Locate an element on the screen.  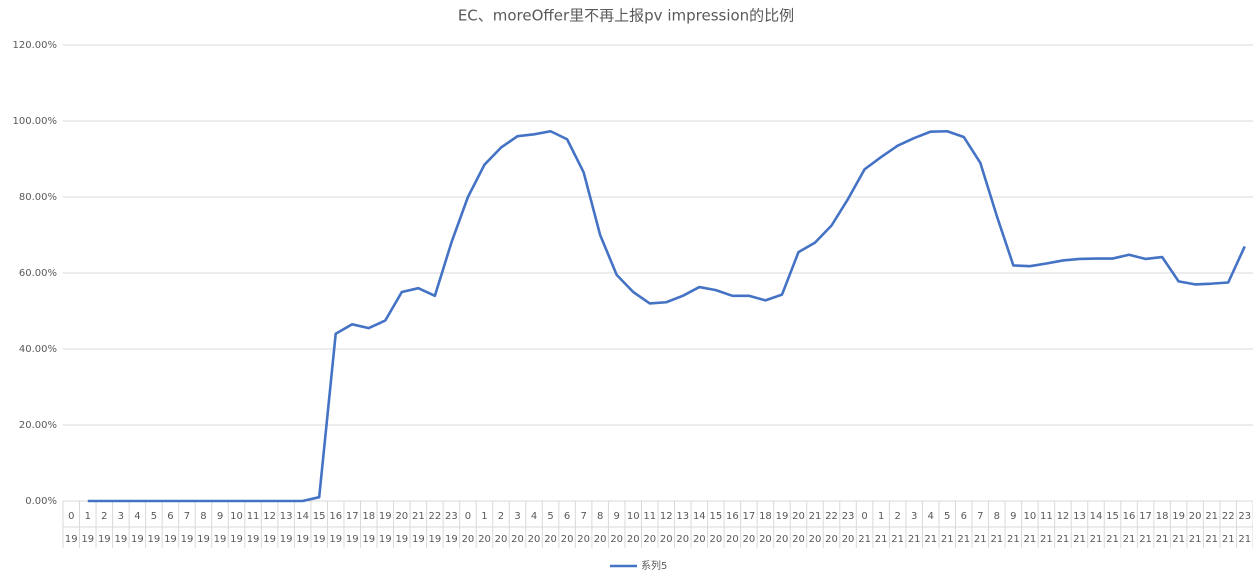
x-tick-label: 6 is located at coordinates (170, 516).